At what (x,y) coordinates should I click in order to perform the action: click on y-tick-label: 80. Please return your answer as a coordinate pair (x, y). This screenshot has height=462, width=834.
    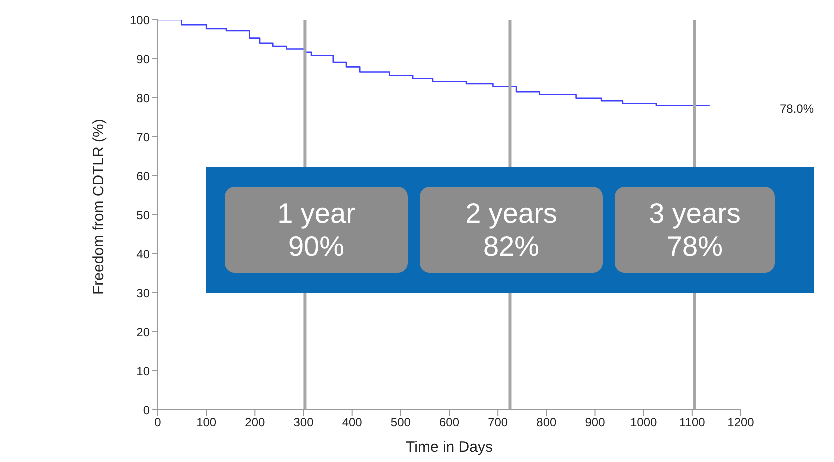
    Looking at the image, I should click on (143, 98).